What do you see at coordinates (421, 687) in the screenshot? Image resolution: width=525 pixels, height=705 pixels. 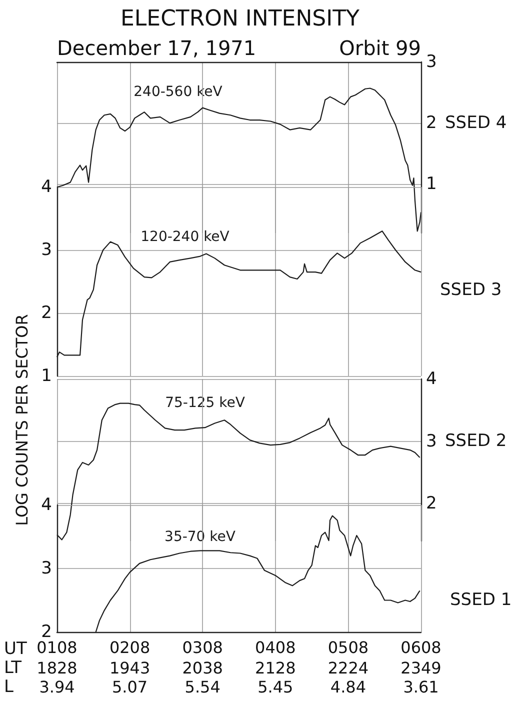 I see `text: 3.61` at bounding box center [421, 687].